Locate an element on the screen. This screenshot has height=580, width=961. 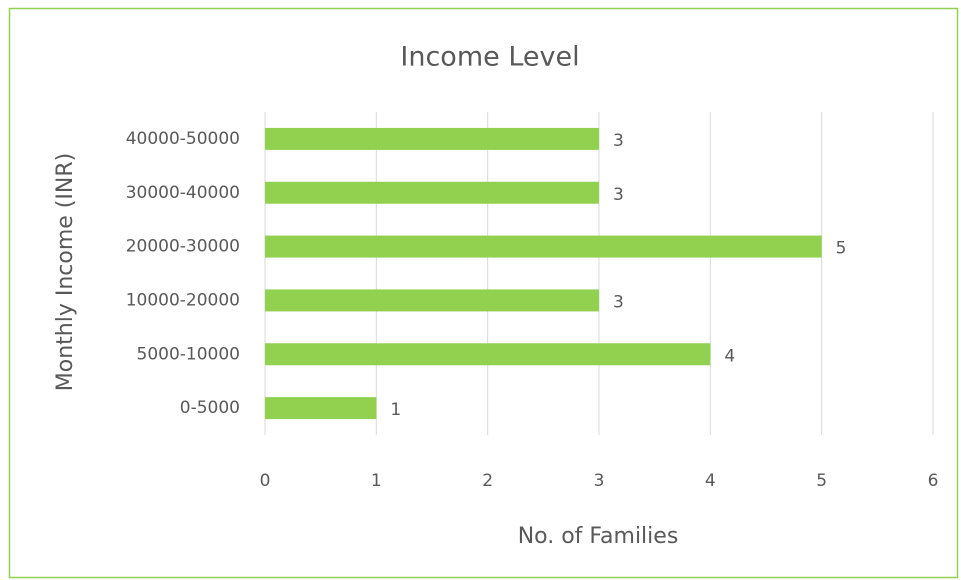
x-tick-label: 4 is located at coordinates (710, 481).